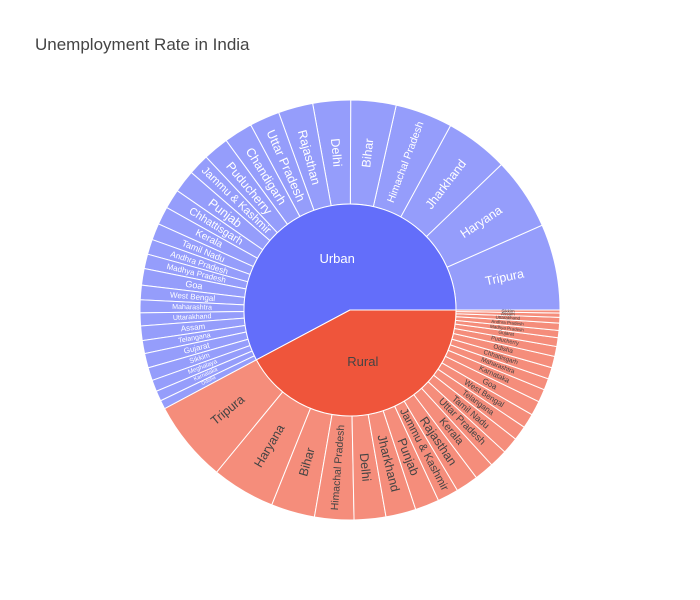 Image resolution: width=700 pixels, height=600 pixels. What do you see at coordinates (194, 285) in the screenshot?
I see `outer-label-urban-goa: Goa` at bounding box center [194, 285].